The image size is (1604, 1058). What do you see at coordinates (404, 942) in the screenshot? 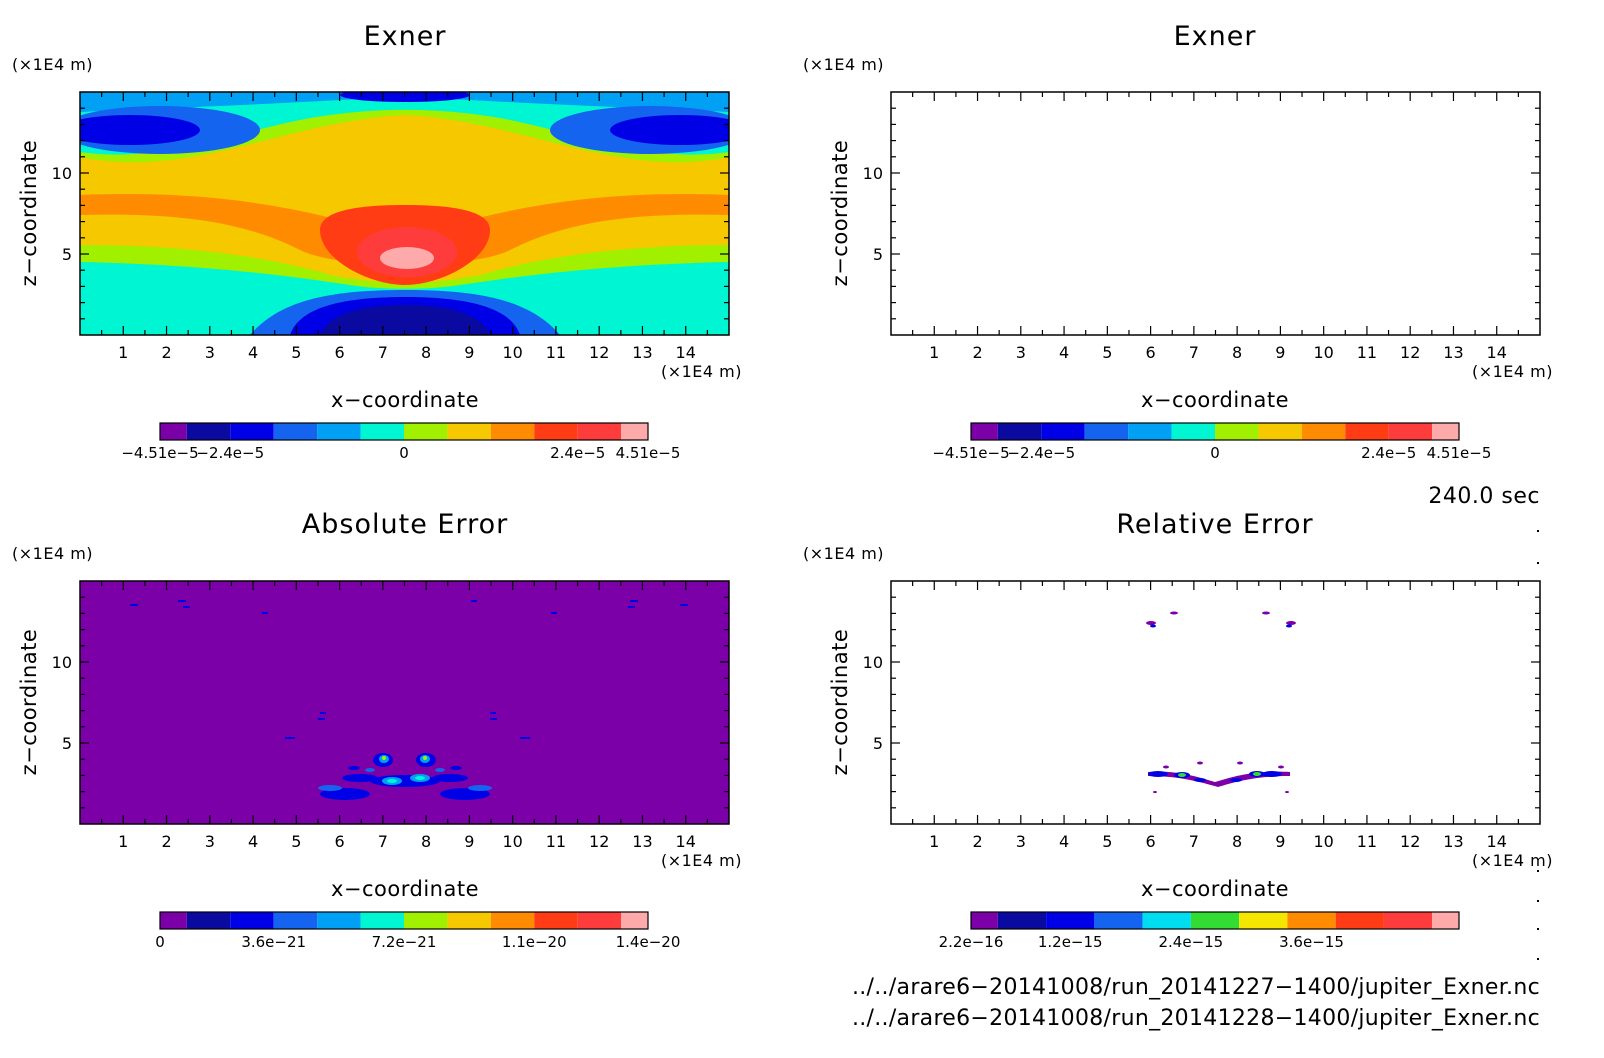
I see `colorbar-label: 7.2e−21` at bounding box center [404, 942].